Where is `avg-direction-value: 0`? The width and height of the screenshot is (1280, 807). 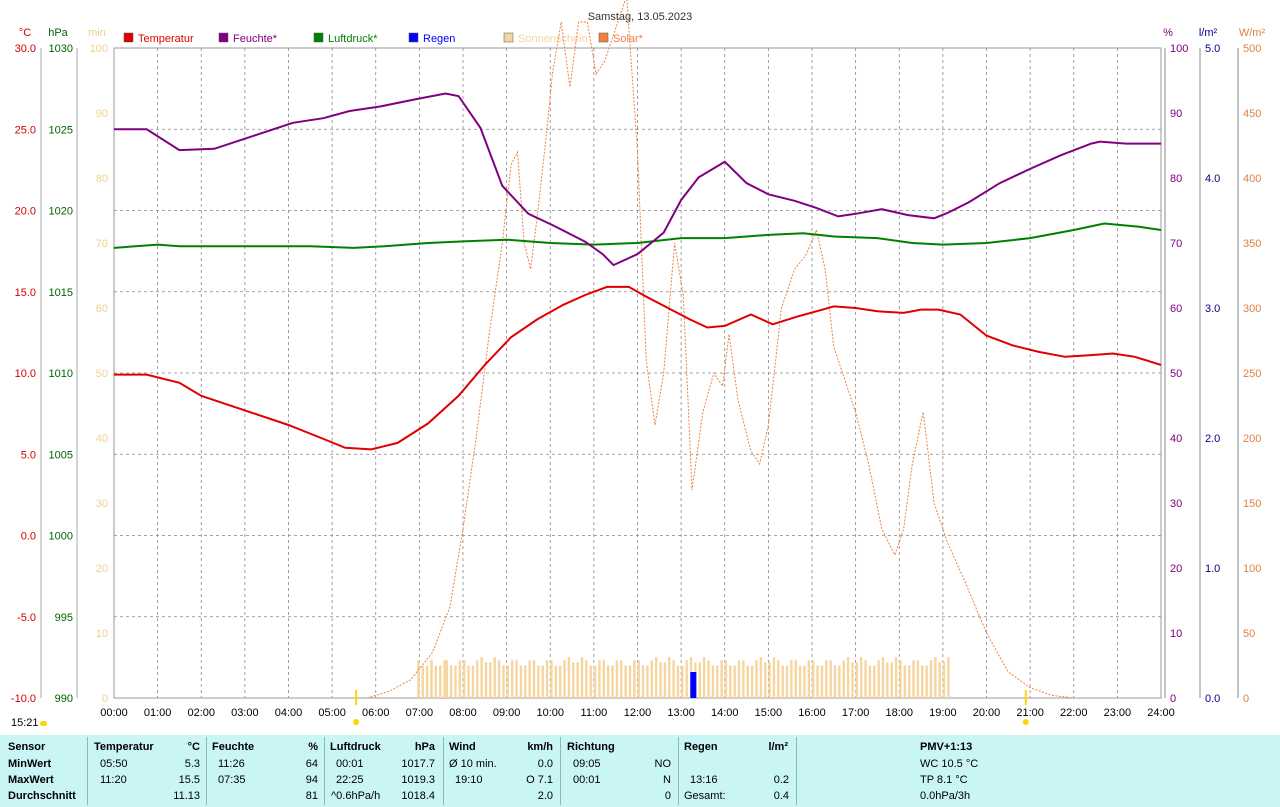 avg-direction-value: 0 is located at coordinates (667, 796).